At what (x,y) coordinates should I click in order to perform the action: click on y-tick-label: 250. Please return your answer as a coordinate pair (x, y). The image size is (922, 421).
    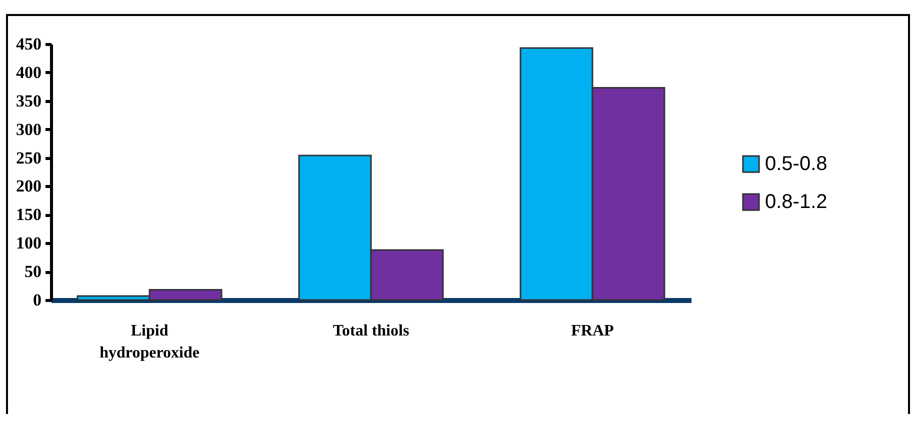
    Looking at the image, I should click on (29, 158).